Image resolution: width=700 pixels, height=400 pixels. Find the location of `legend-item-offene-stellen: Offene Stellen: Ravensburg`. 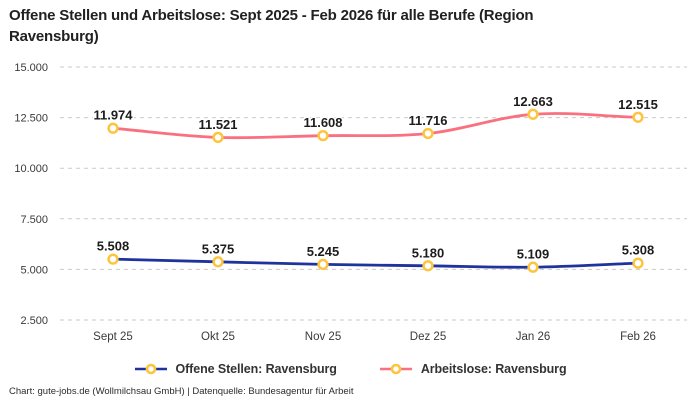

legend-item-offene-stellen: Offene Stellen: Ravensburg is located at coordinates (235, 369).